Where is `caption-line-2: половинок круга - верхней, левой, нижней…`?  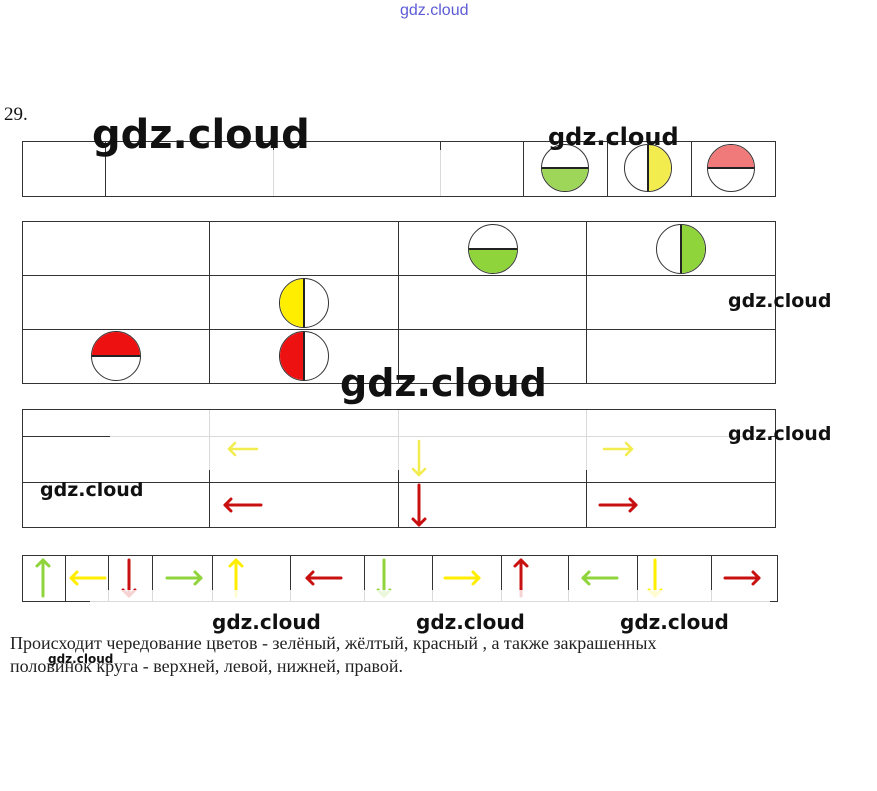 caption-line-2: половинок круга - верхней, левой, нижней… is located at coordinates (206, 666).